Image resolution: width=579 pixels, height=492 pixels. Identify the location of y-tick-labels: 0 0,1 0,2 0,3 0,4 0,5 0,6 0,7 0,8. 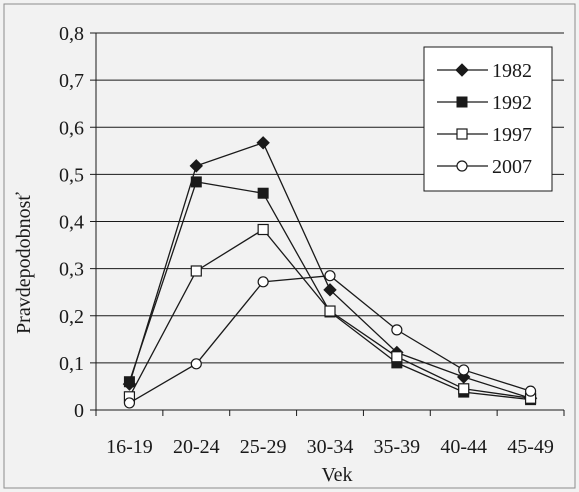
(71, 222).